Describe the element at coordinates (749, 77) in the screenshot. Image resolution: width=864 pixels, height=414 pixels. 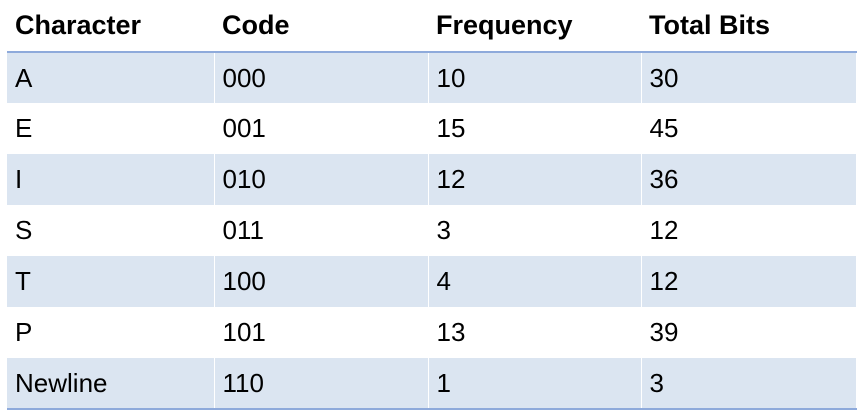
I see `cell-total-bits: 30` at that location.